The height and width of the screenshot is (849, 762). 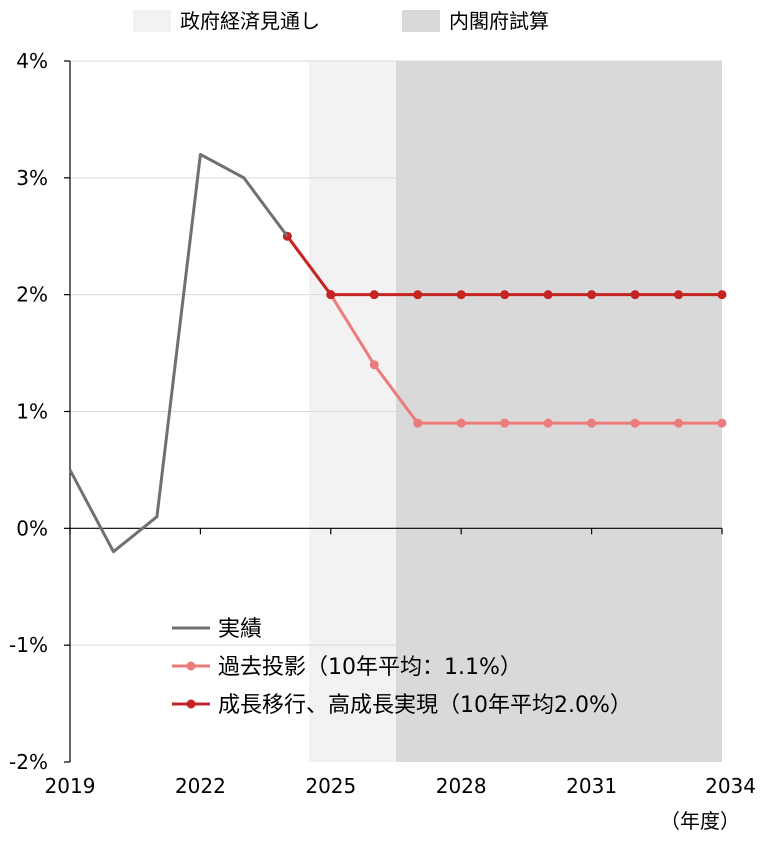 I want to click on shading-legend: 政府経済見通し 内閣府試算, so click(x=341, y=21).